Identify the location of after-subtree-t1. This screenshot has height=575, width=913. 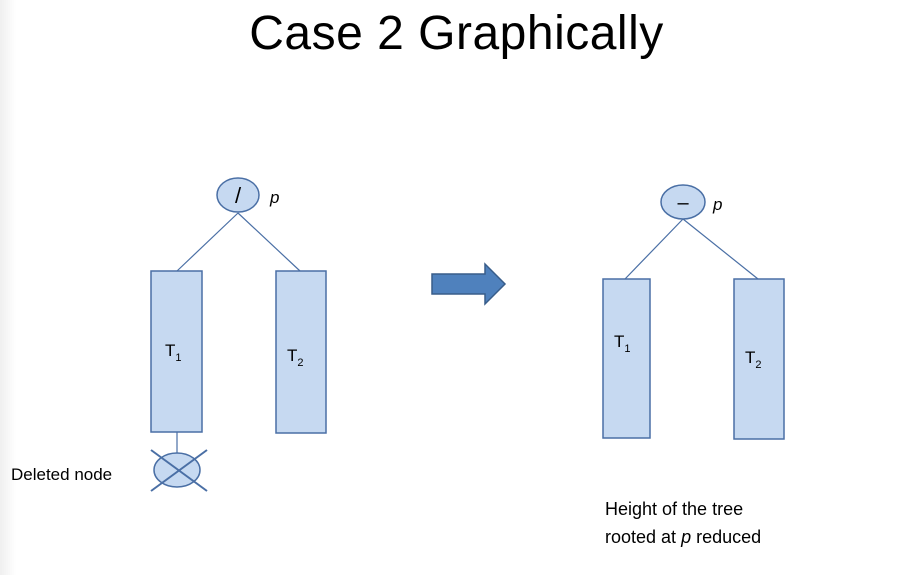
(626, 358).